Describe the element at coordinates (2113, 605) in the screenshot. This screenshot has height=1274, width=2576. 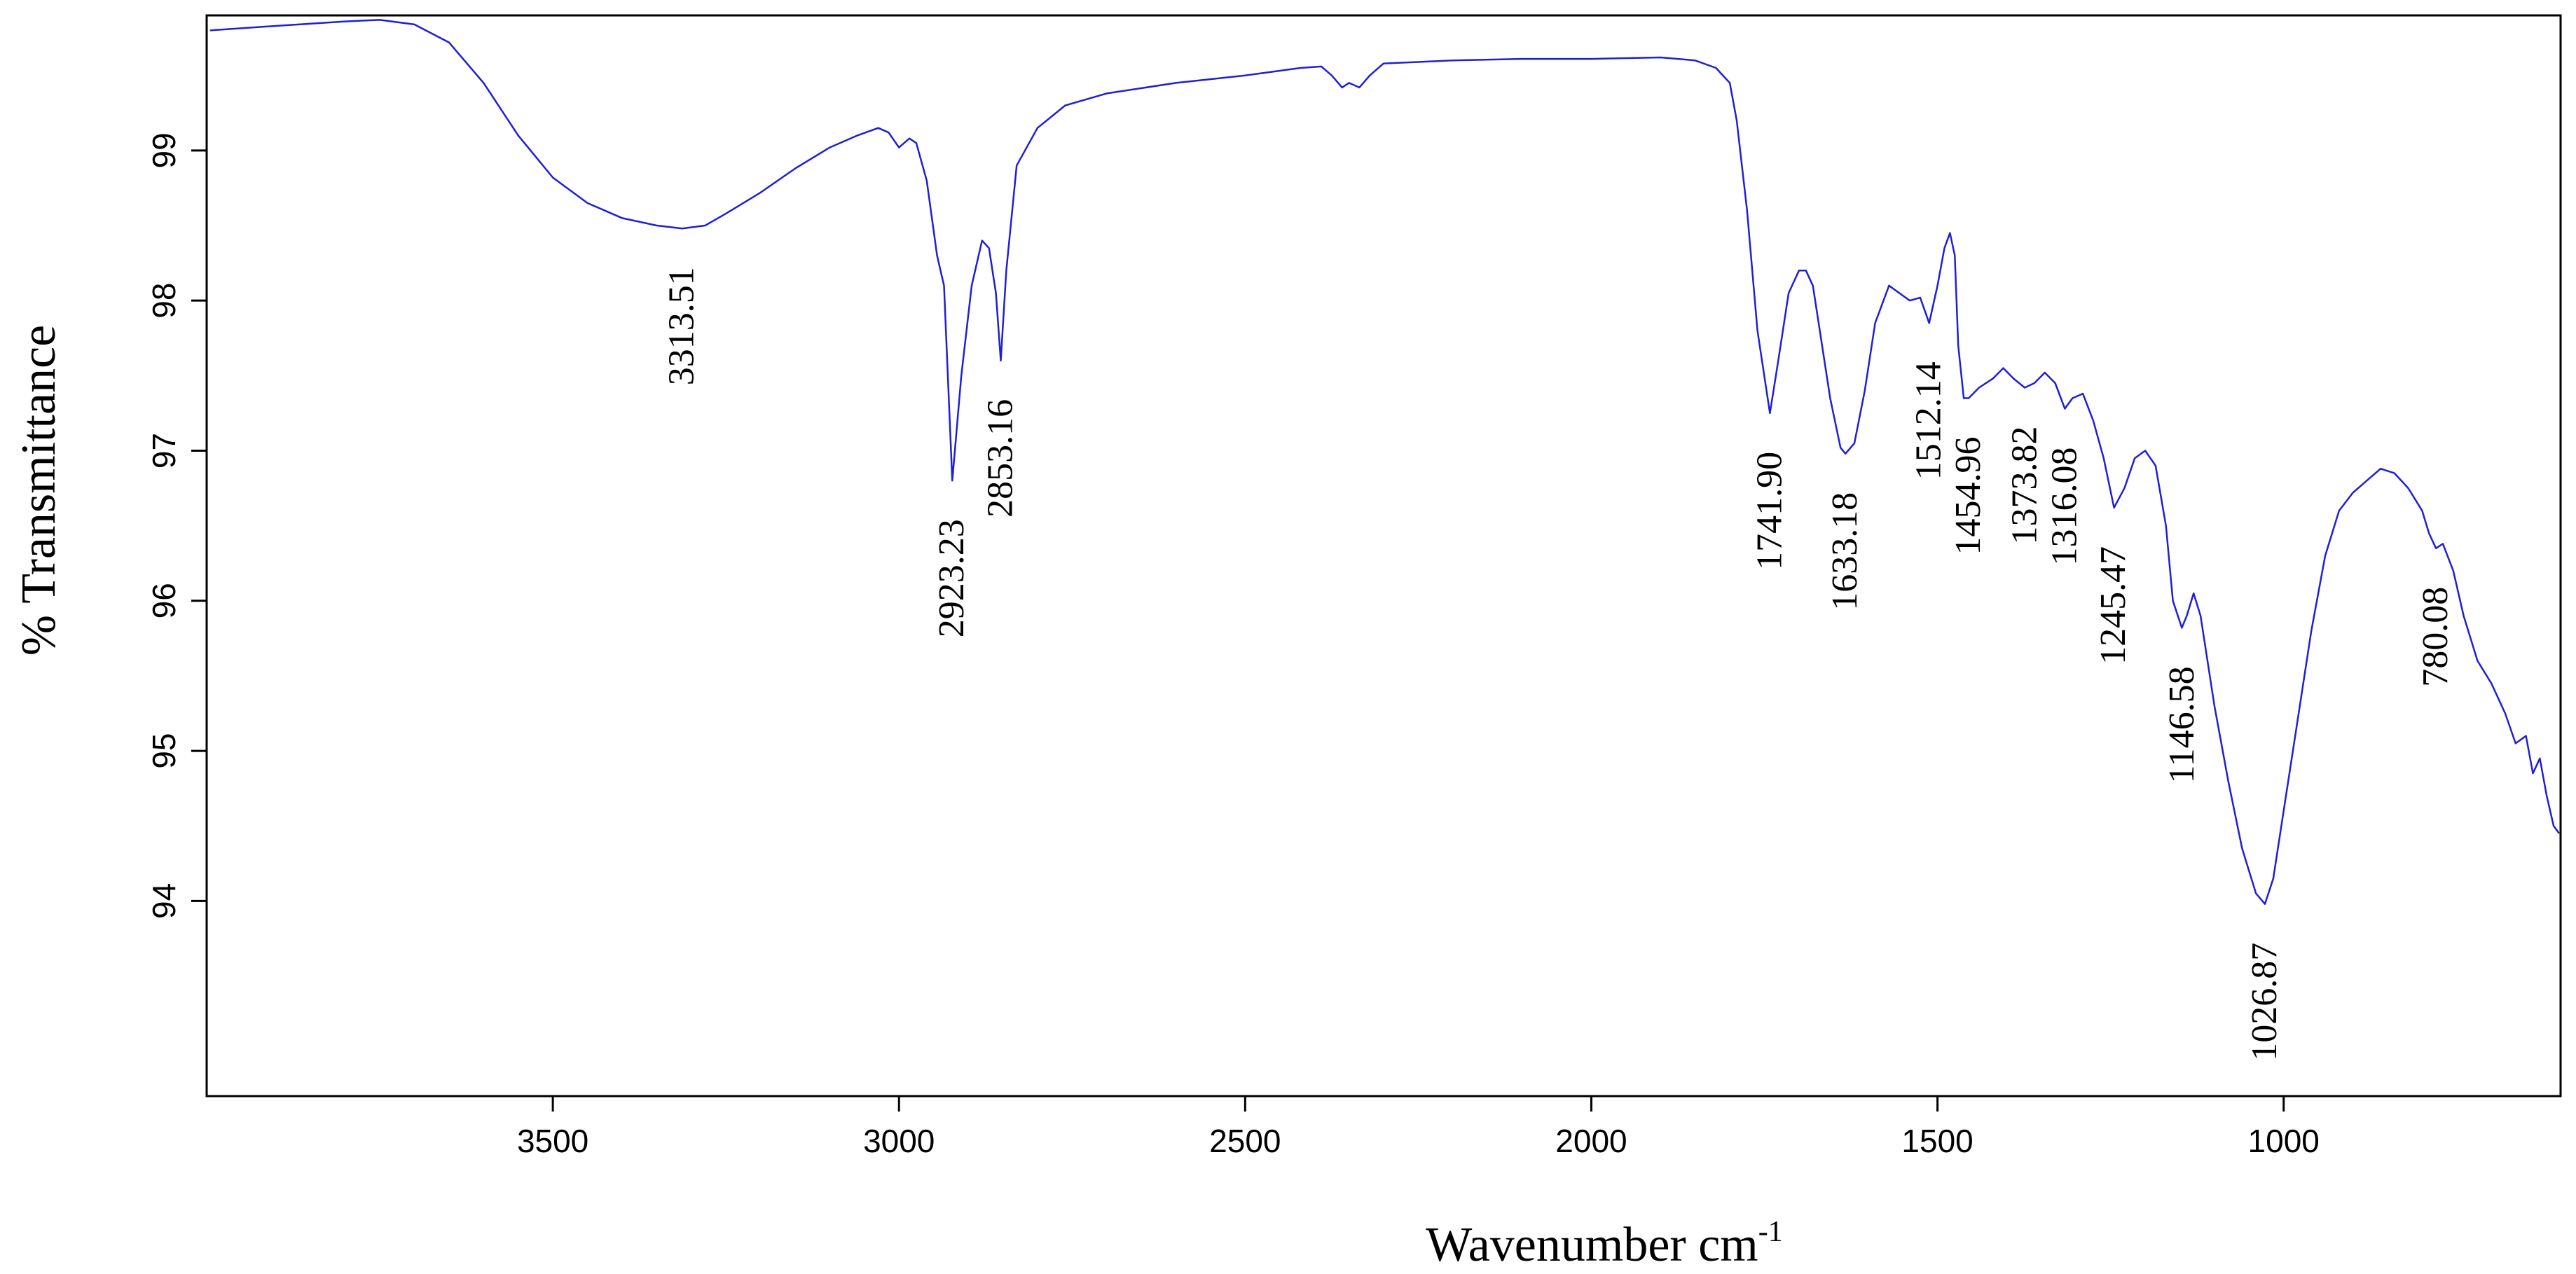
I see `peak-label: 1245.47` at that location.